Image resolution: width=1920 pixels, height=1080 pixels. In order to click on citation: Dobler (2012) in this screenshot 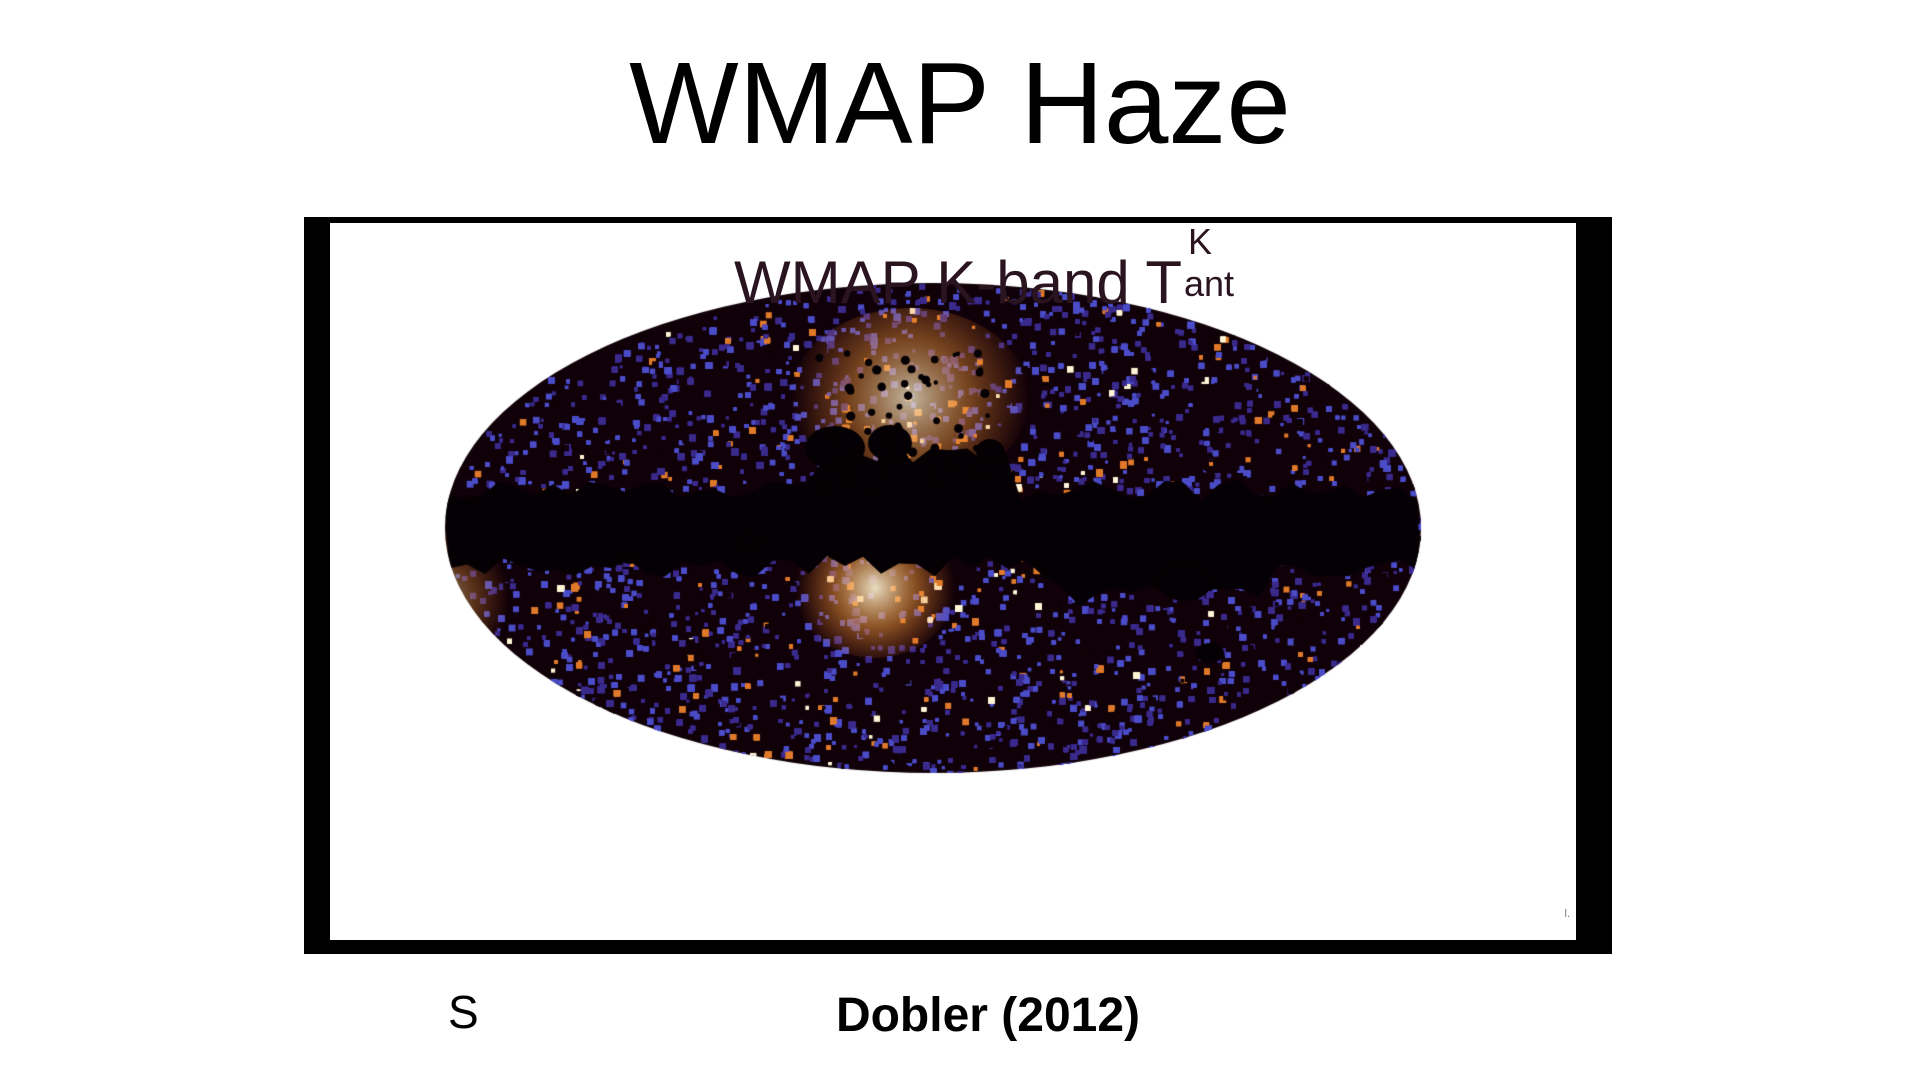, I will do `click(988, 1015)`.